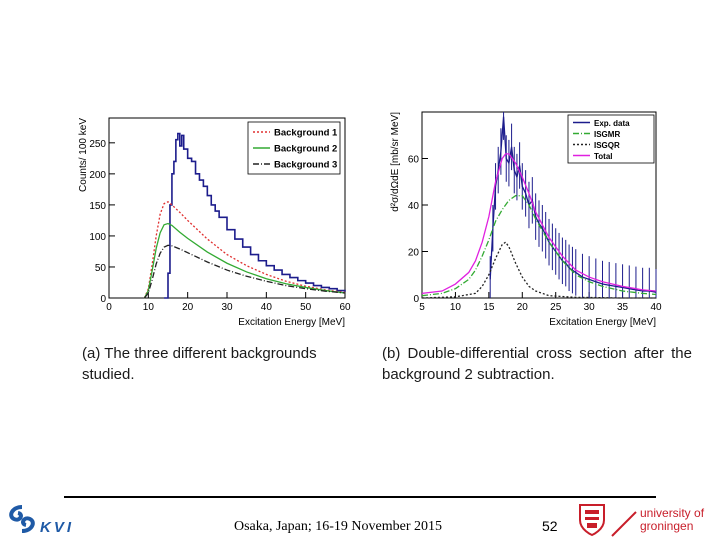 The image size is (720, 540). I want to click on legend-label: ISGQR, so click(607, 145).